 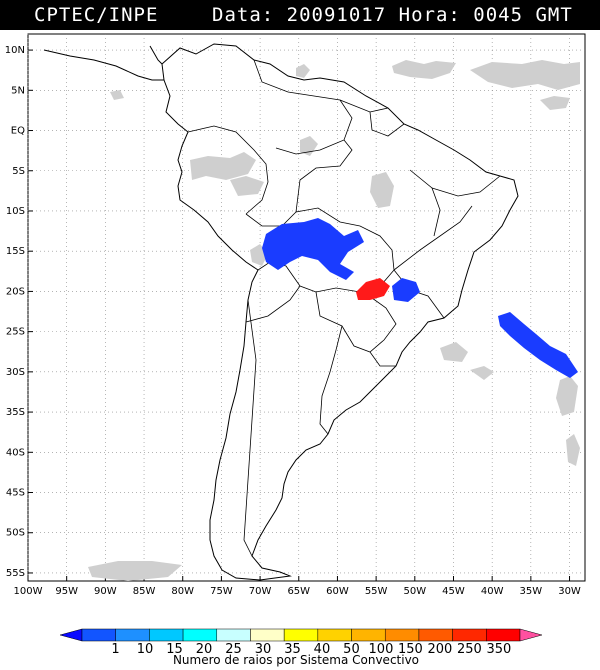 I want to click on lon-label: 50W, so click(x=414, y=591).